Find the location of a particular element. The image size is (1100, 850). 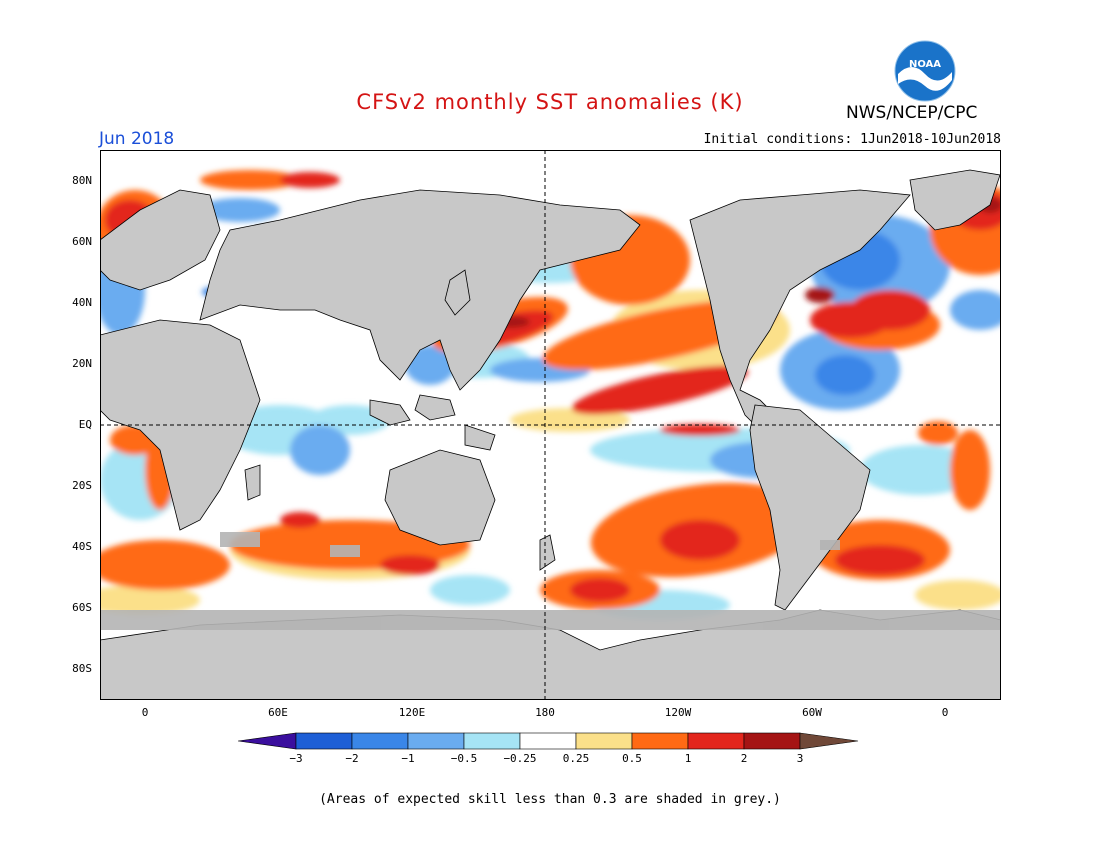

lat-label: 20S is located at coordinates (82, 485).